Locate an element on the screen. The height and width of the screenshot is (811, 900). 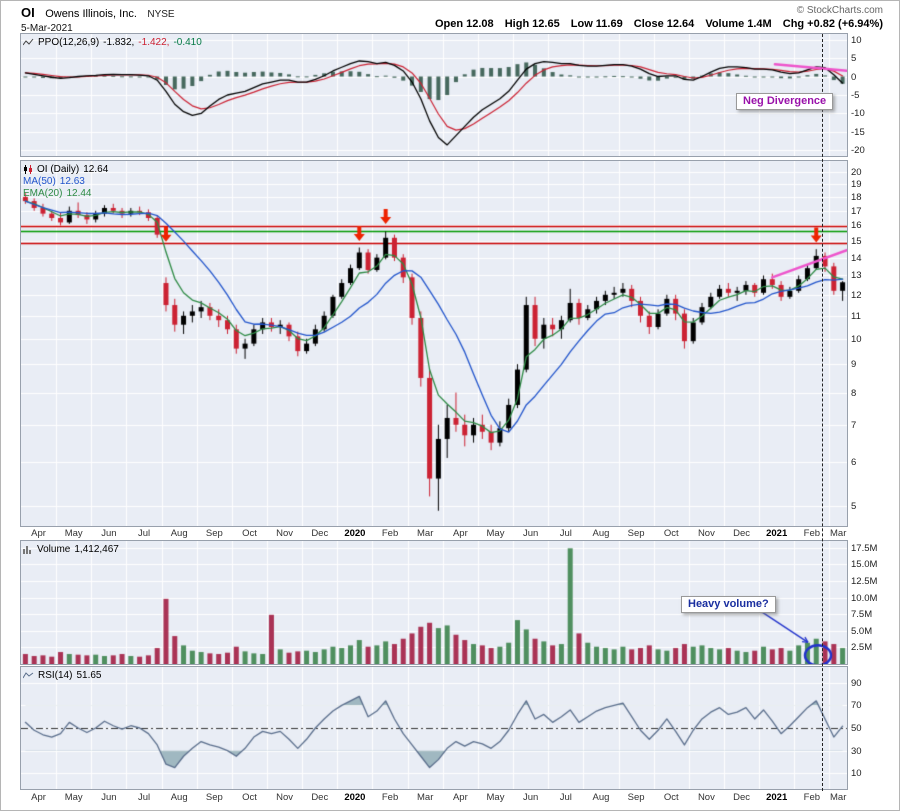
axis-tick-label: 15 is located at coordinates (856, 241).